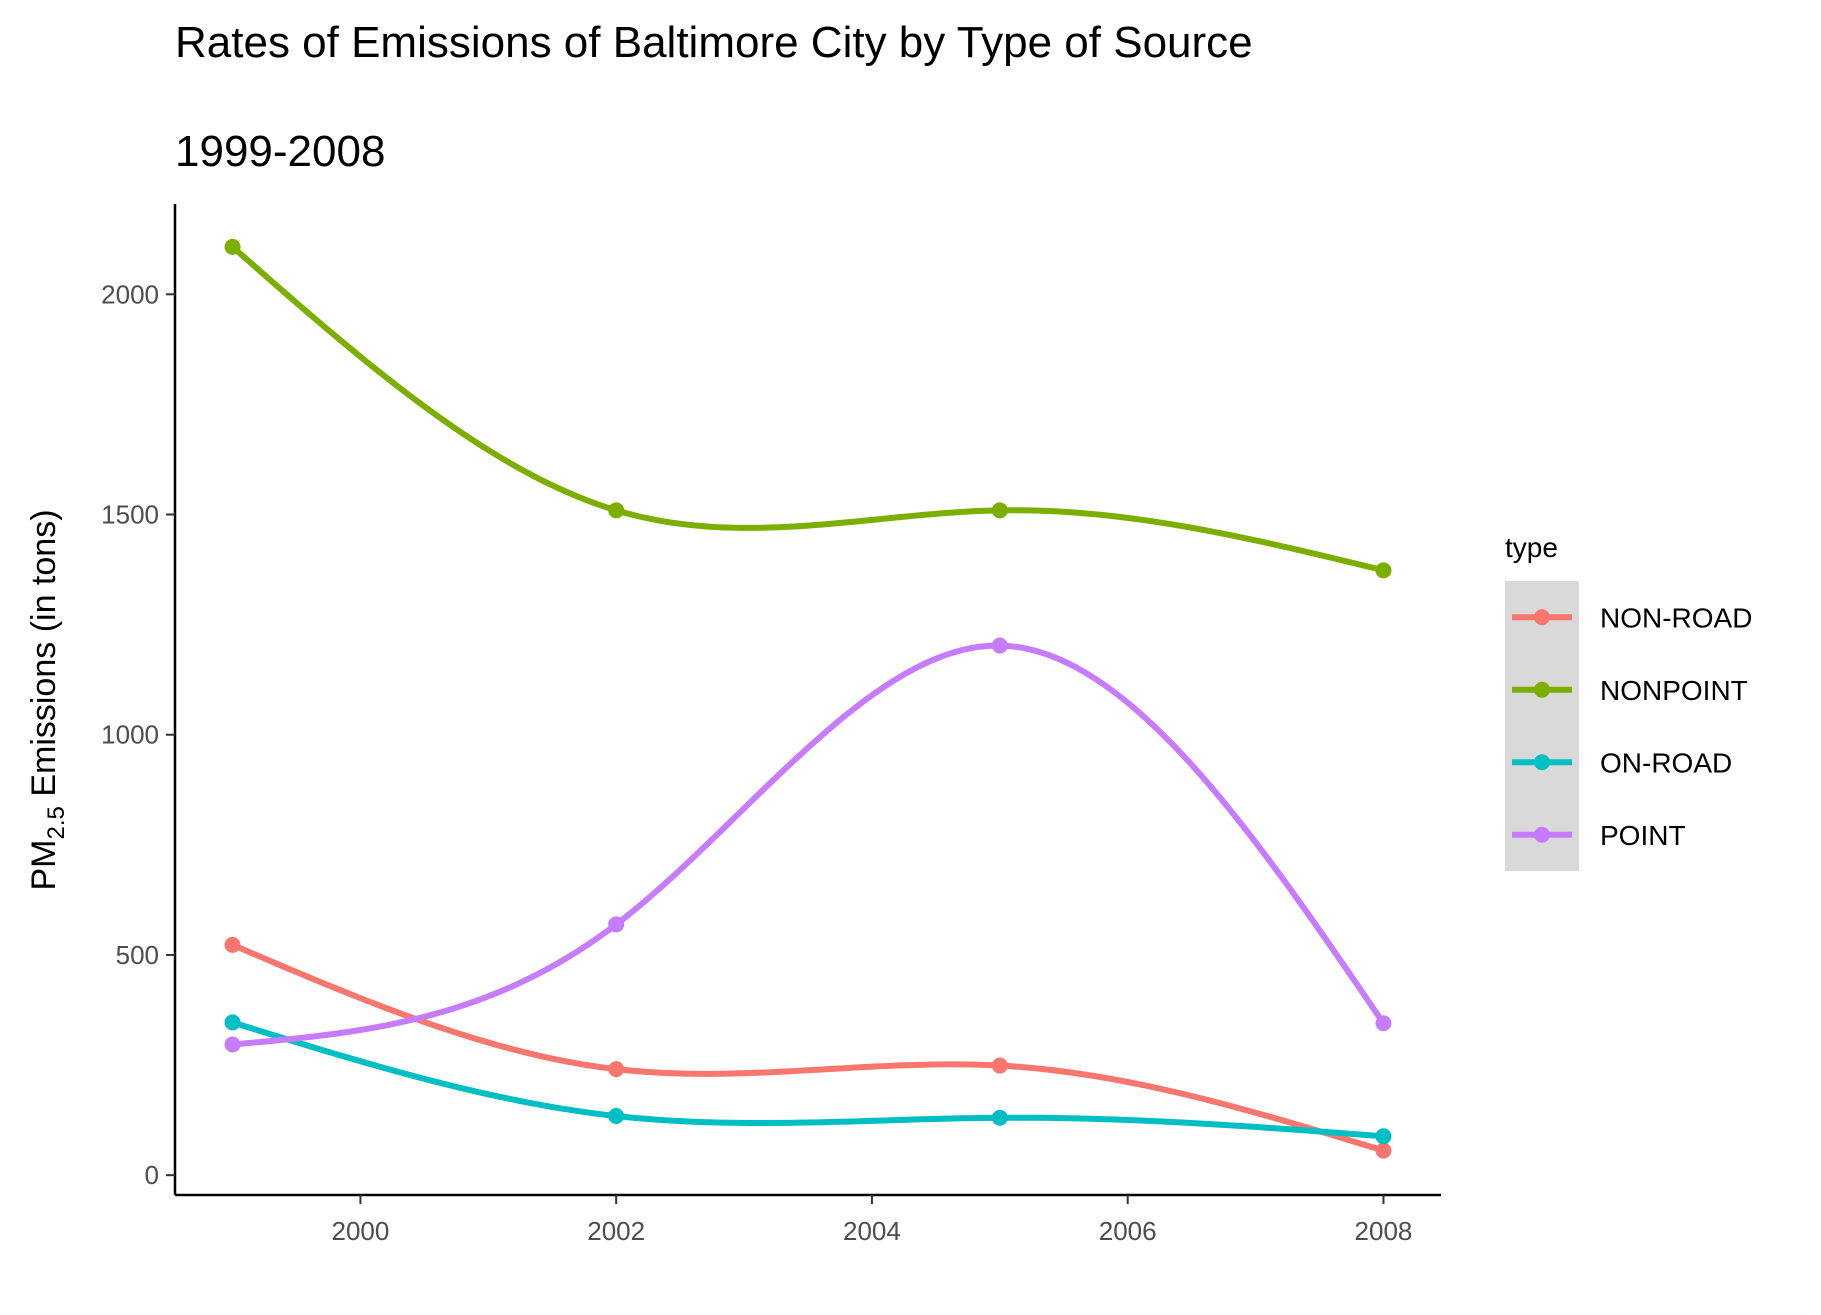 The height and width of the screenshot is (1315, 1821). What do you see at coordinates (232, 246) in the screenshot?
I see `data-point-nonpoint-1999` at bounding box center [232, 246].